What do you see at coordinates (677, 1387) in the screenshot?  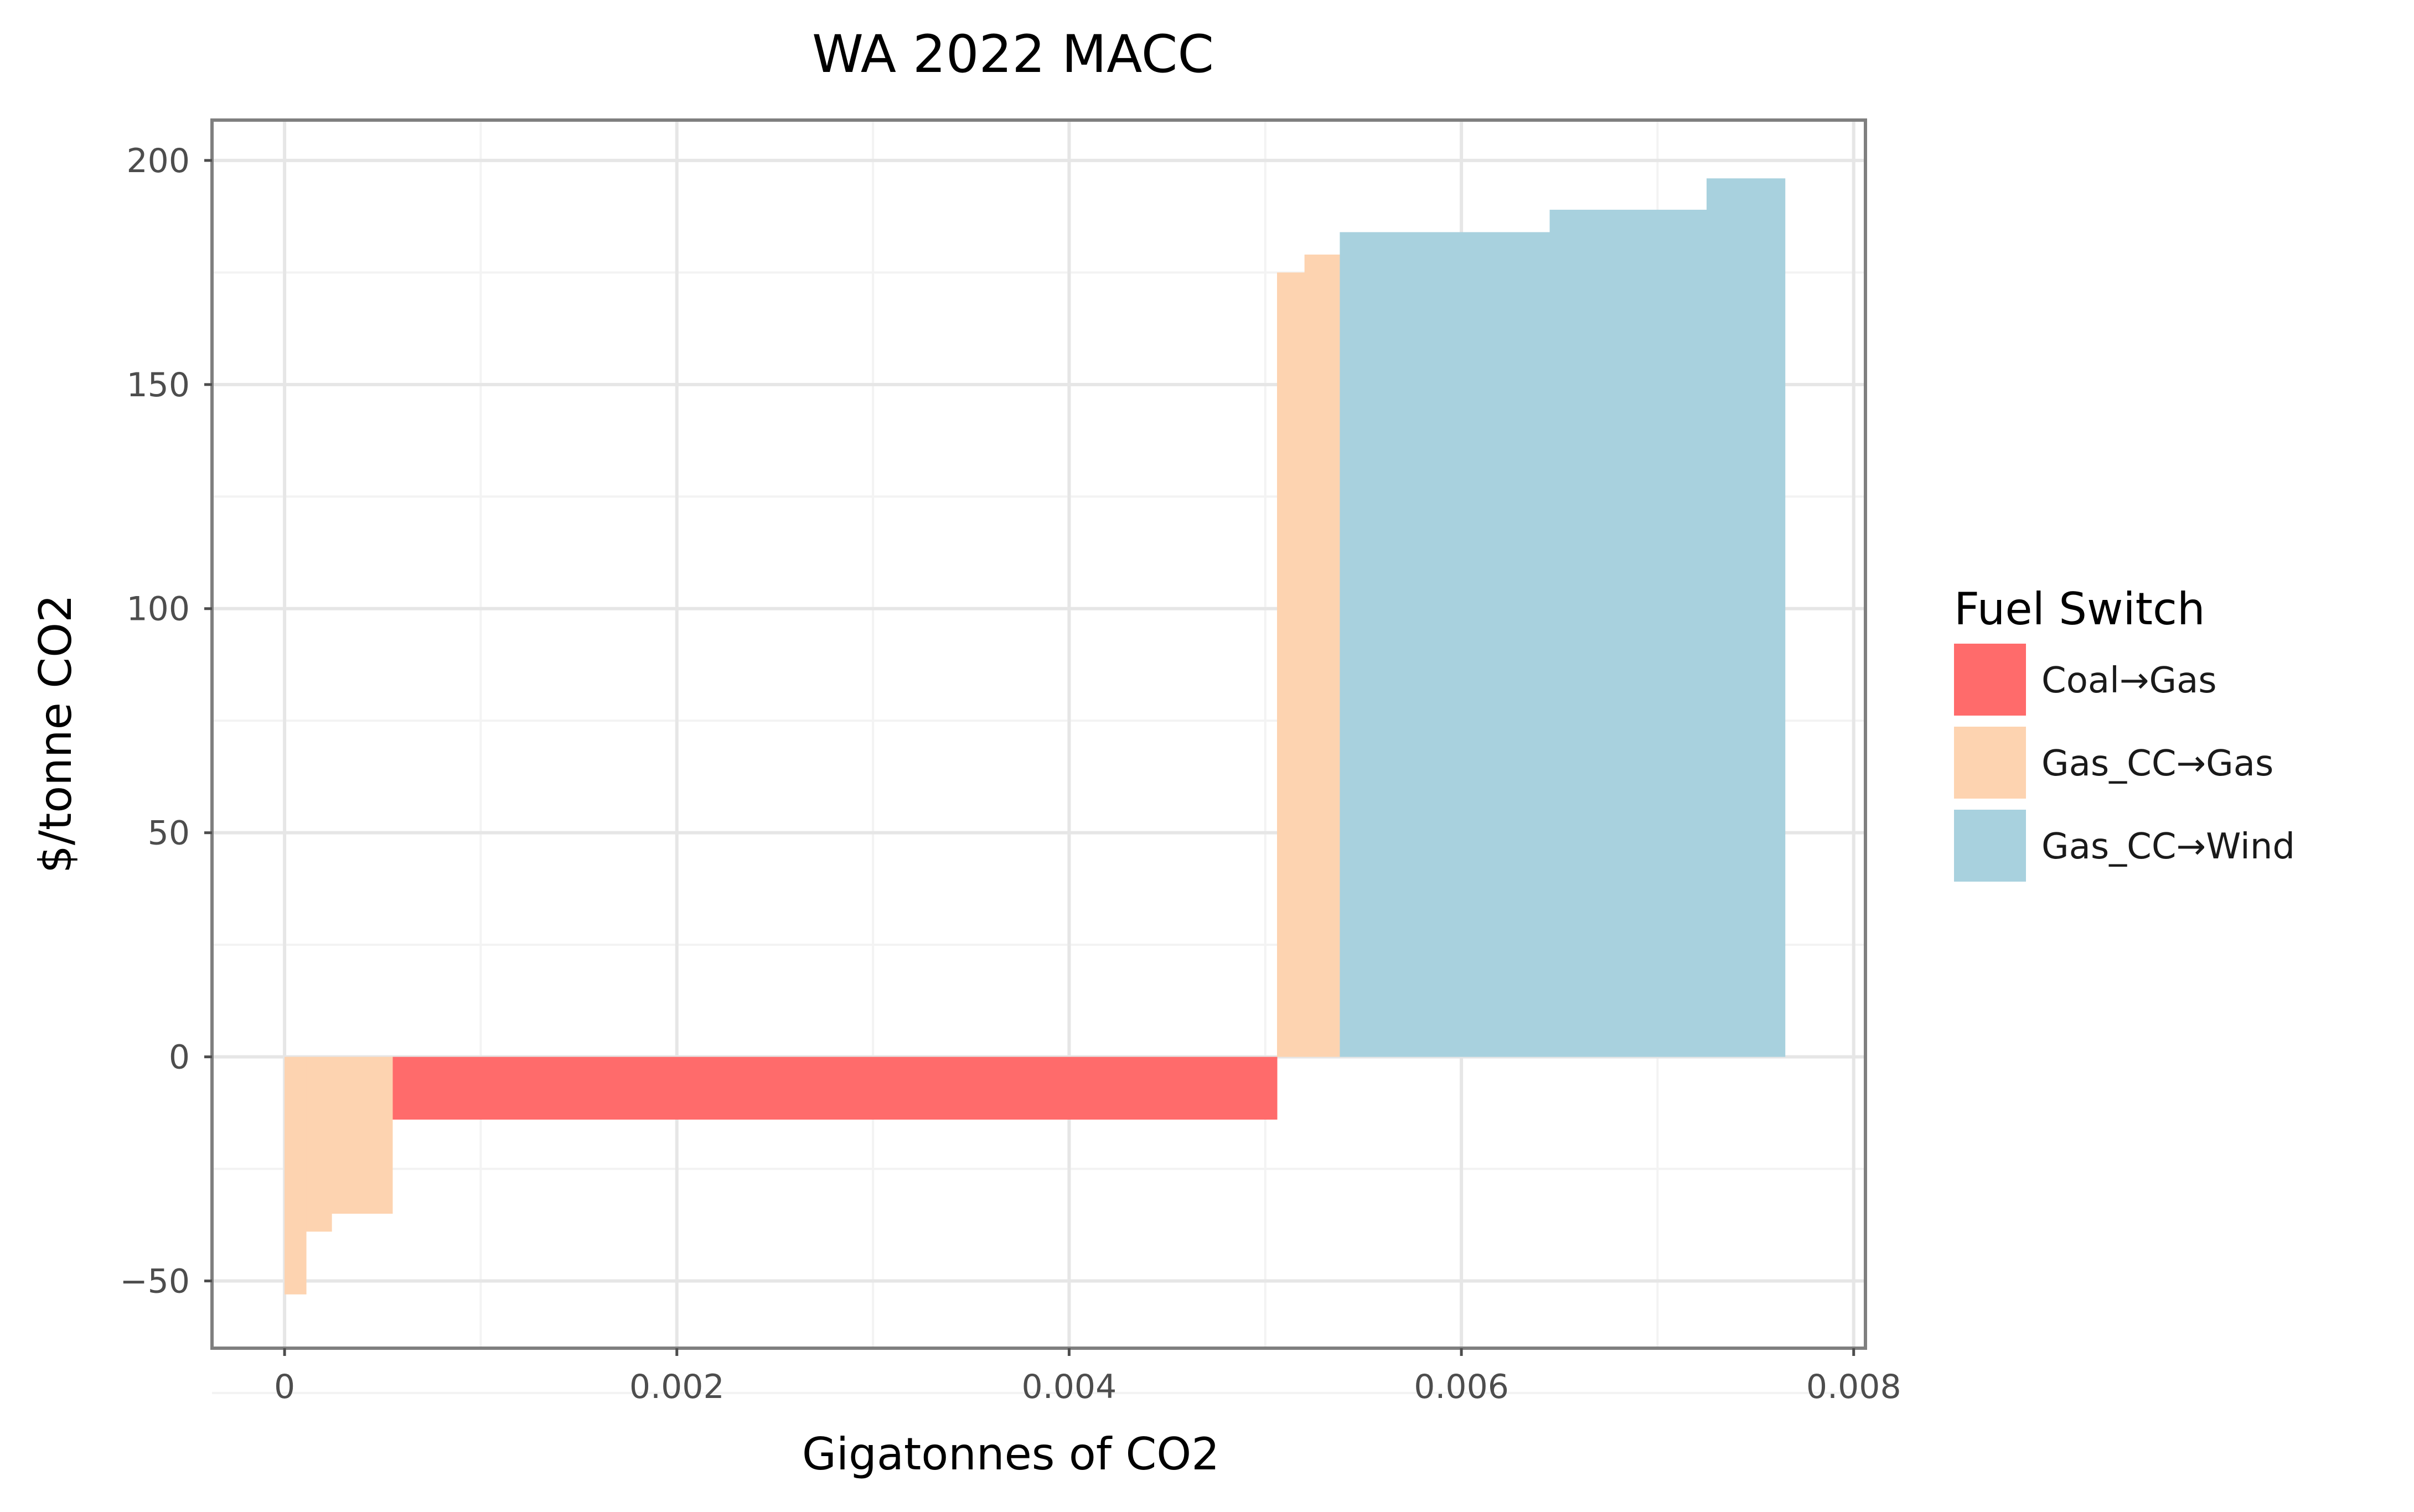 I see `x-tick-label: 0.002` at bounding box center [677, 1387].